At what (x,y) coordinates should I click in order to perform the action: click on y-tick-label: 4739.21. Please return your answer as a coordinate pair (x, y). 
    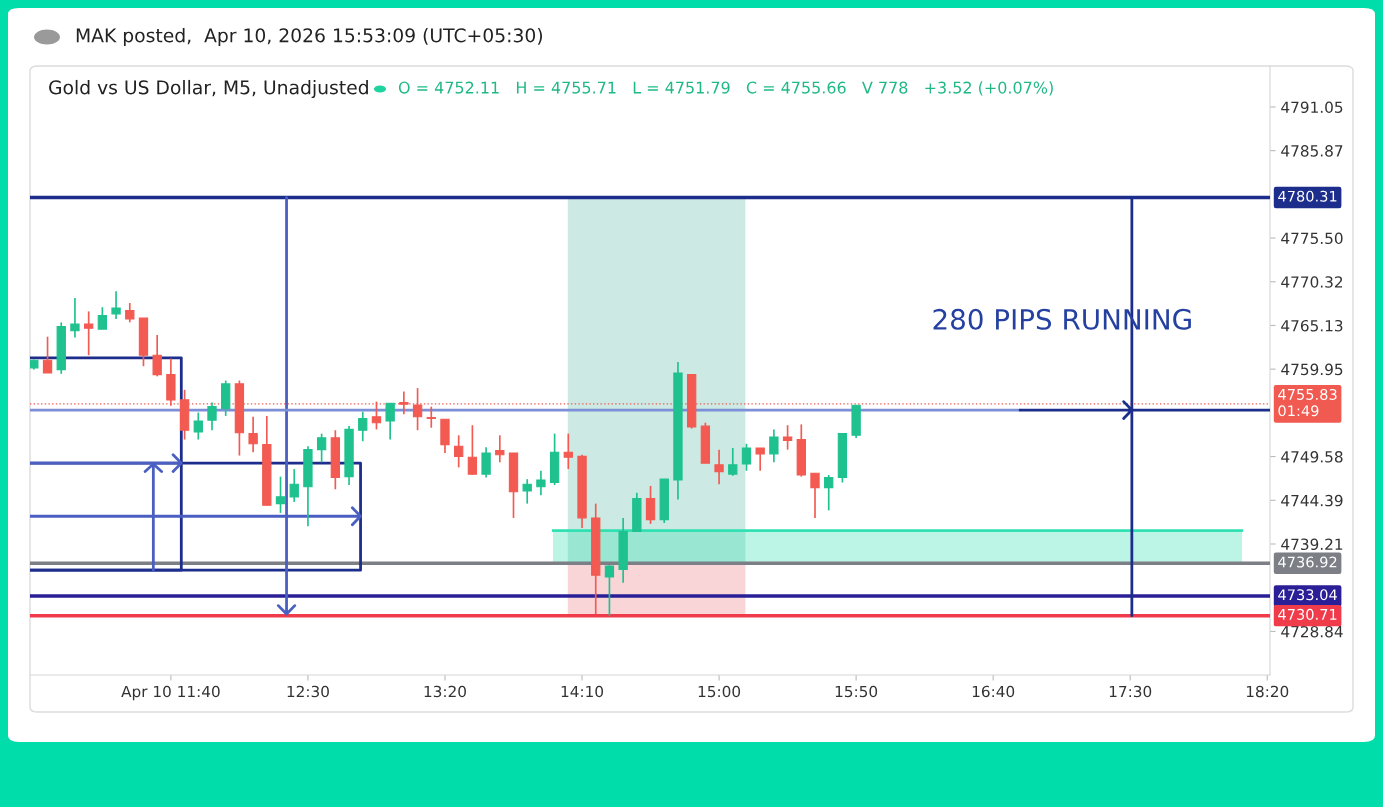
    Looking at the image, I should click on (1312, 544).